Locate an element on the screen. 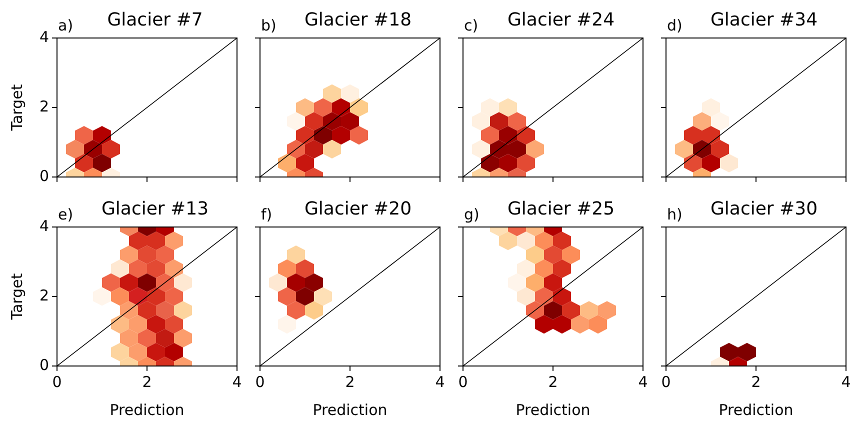 The image size is (854, 424). text: g) is located at coordinates (472, 214).